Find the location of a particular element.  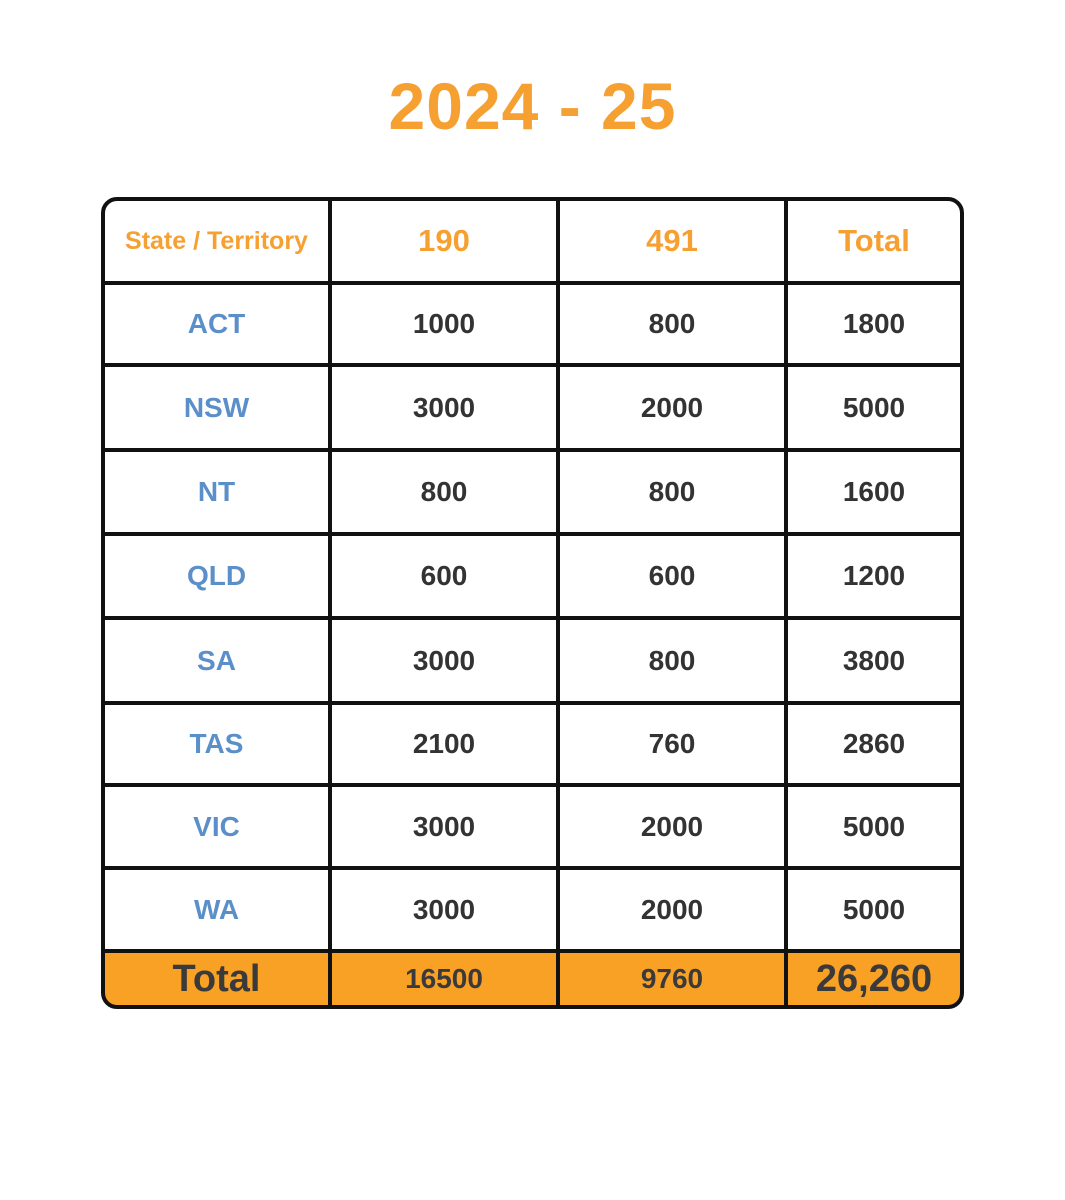

state-name: WA is located at coordinates (216, 909).